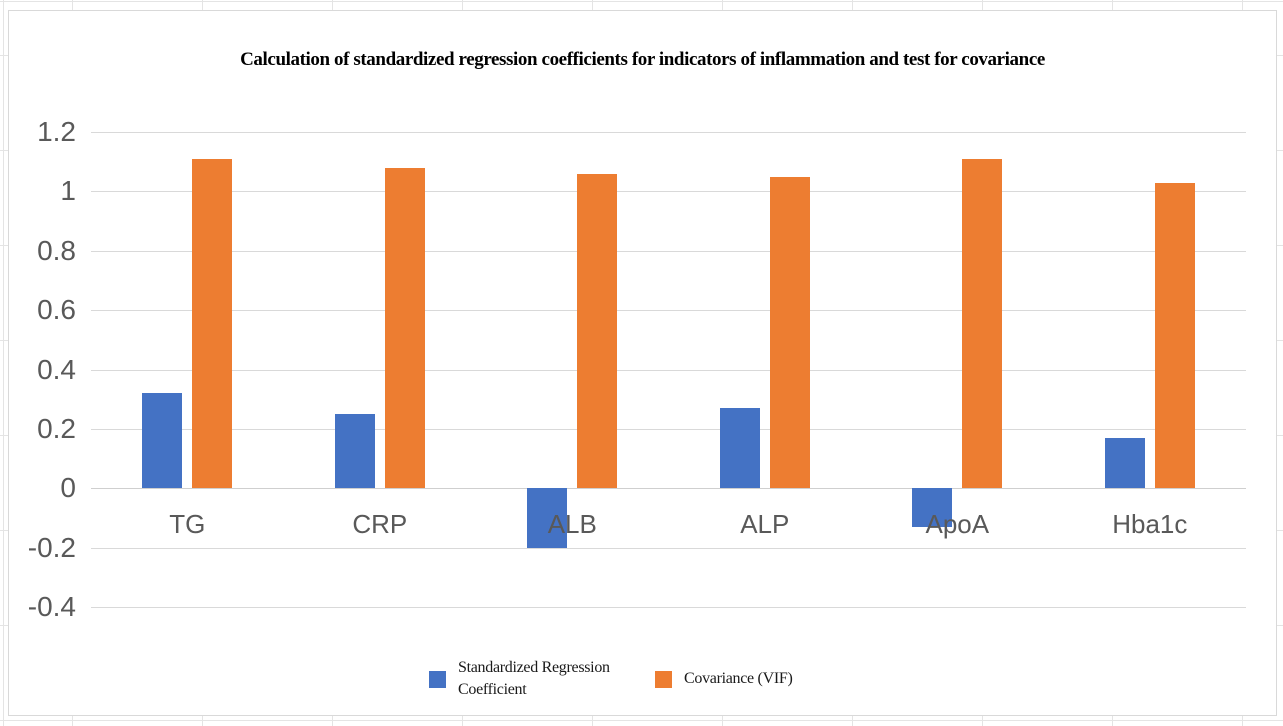 The width and height of the screenshot is (1283, 726). What do you see at coordinates (668, 132) in the screenshot?
I see `gridline-1.2` at bounding box center [668, 132].